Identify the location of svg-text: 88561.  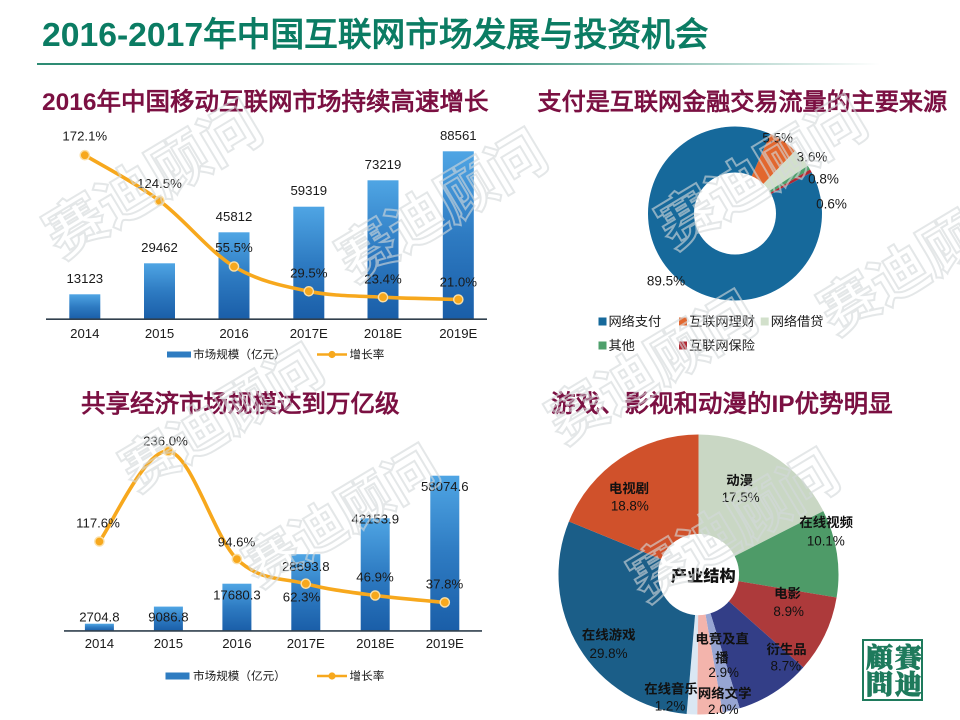
(458, 135).